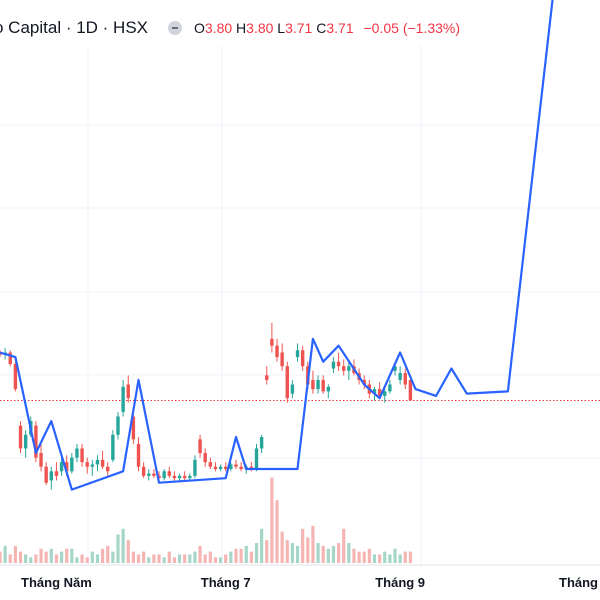 The width and height of the screenshot is (600, 600). Describe the element at coordinates (56, 582) in the screenshot. I see `x-tick-label-0: Tháng Năm` at that location.